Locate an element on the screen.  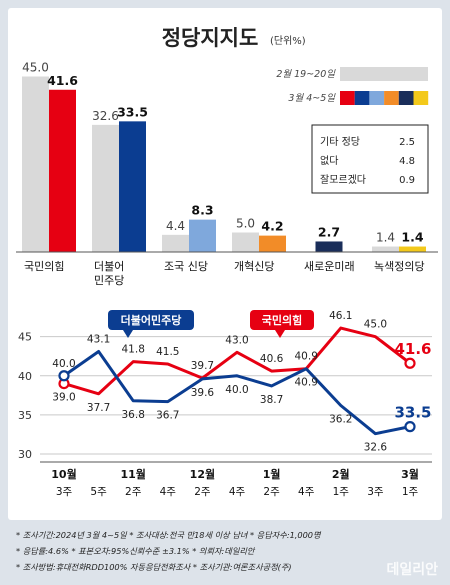
unit-label: (단위%) is located at coordinates (288, 40).